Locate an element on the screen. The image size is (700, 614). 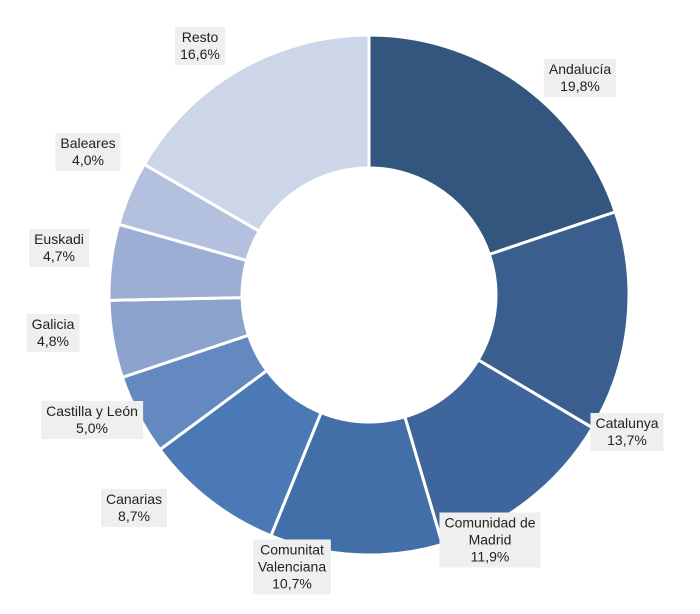
slice-resto is located at coordinates (256, 133).